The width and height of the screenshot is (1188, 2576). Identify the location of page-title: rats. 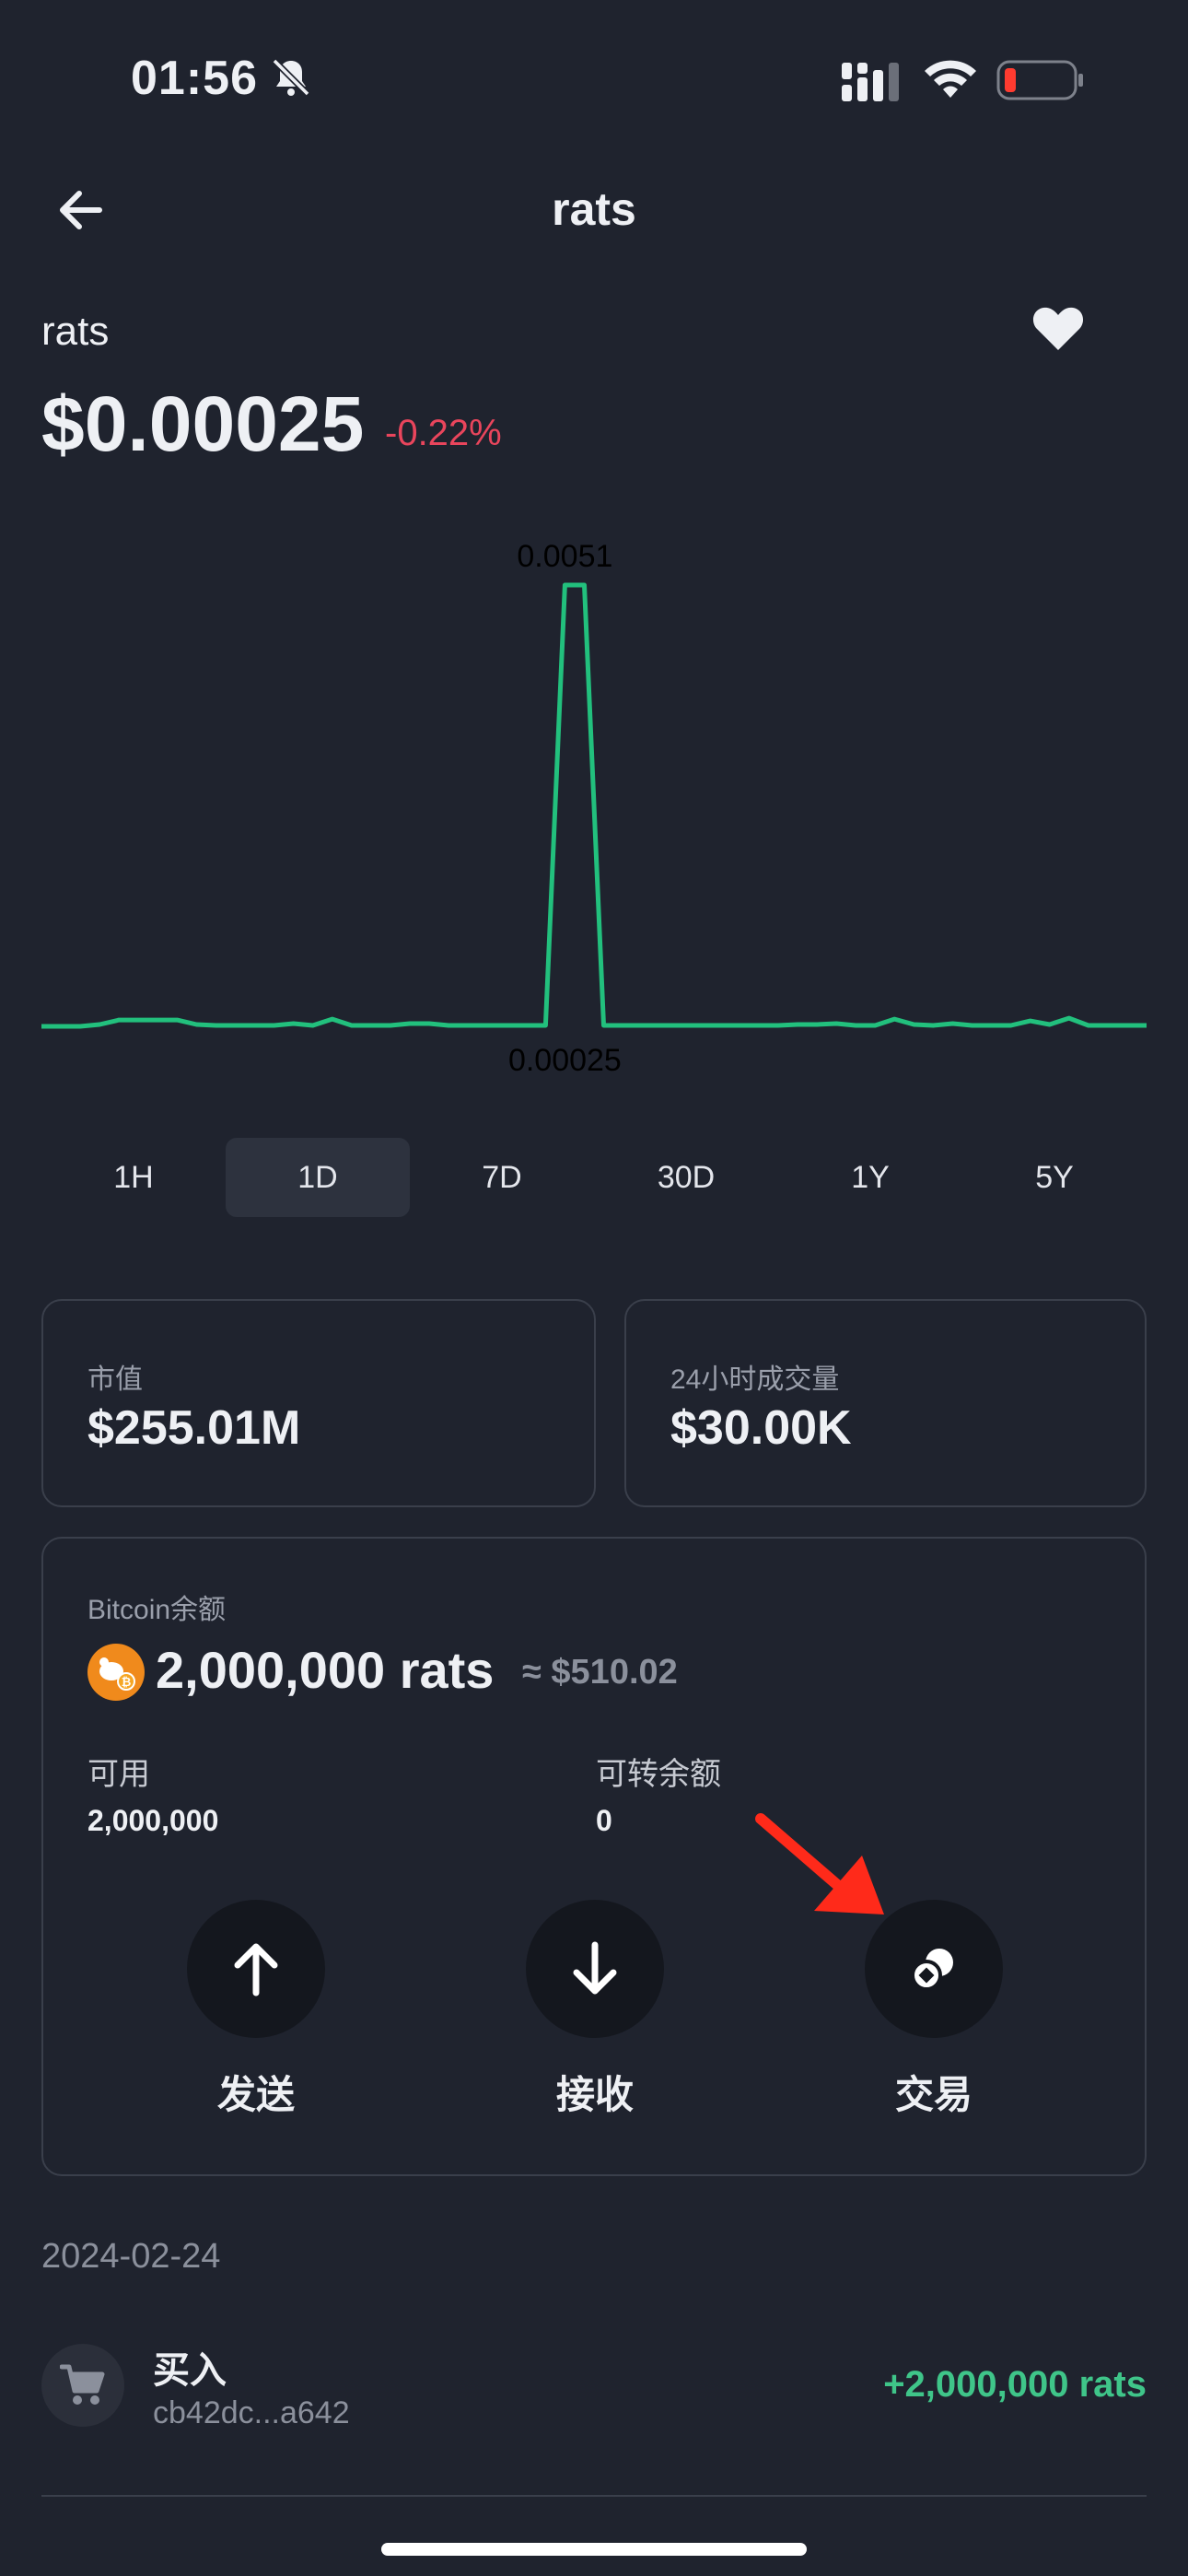
(594, 209).